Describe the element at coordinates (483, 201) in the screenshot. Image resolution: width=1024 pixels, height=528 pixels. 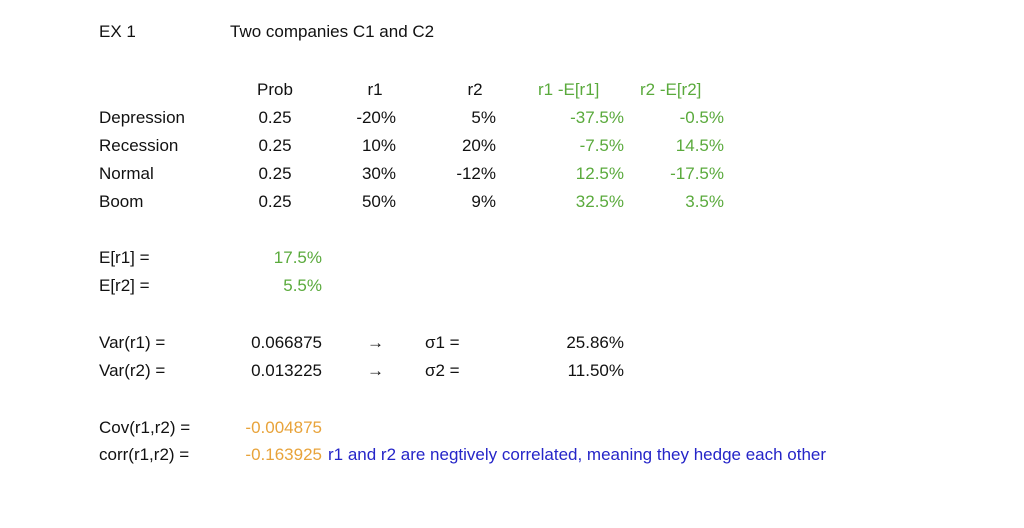
I see `cell-r2: 9%` at that location.